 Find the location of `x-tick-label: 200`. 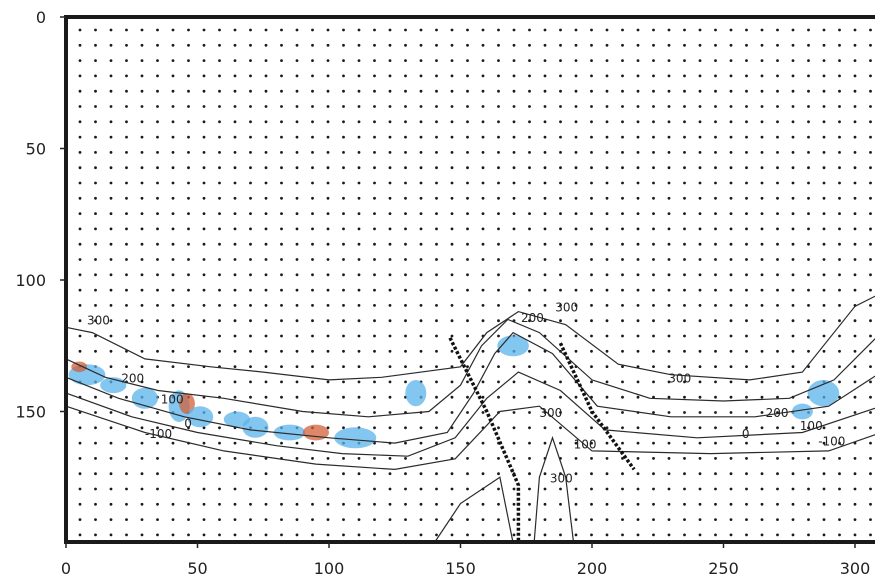

x-tick-label: 200 is located at coordinates (592, 568).